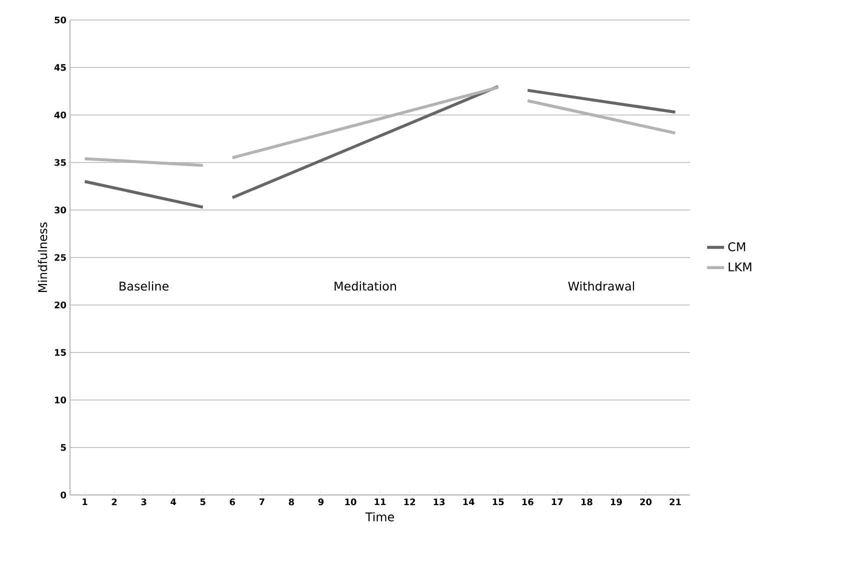 This screenshot has height=570, width=860. Describe the element at coordinates (601, 286) in the screenshot. I see `annotation: Withdrawal` at that location.